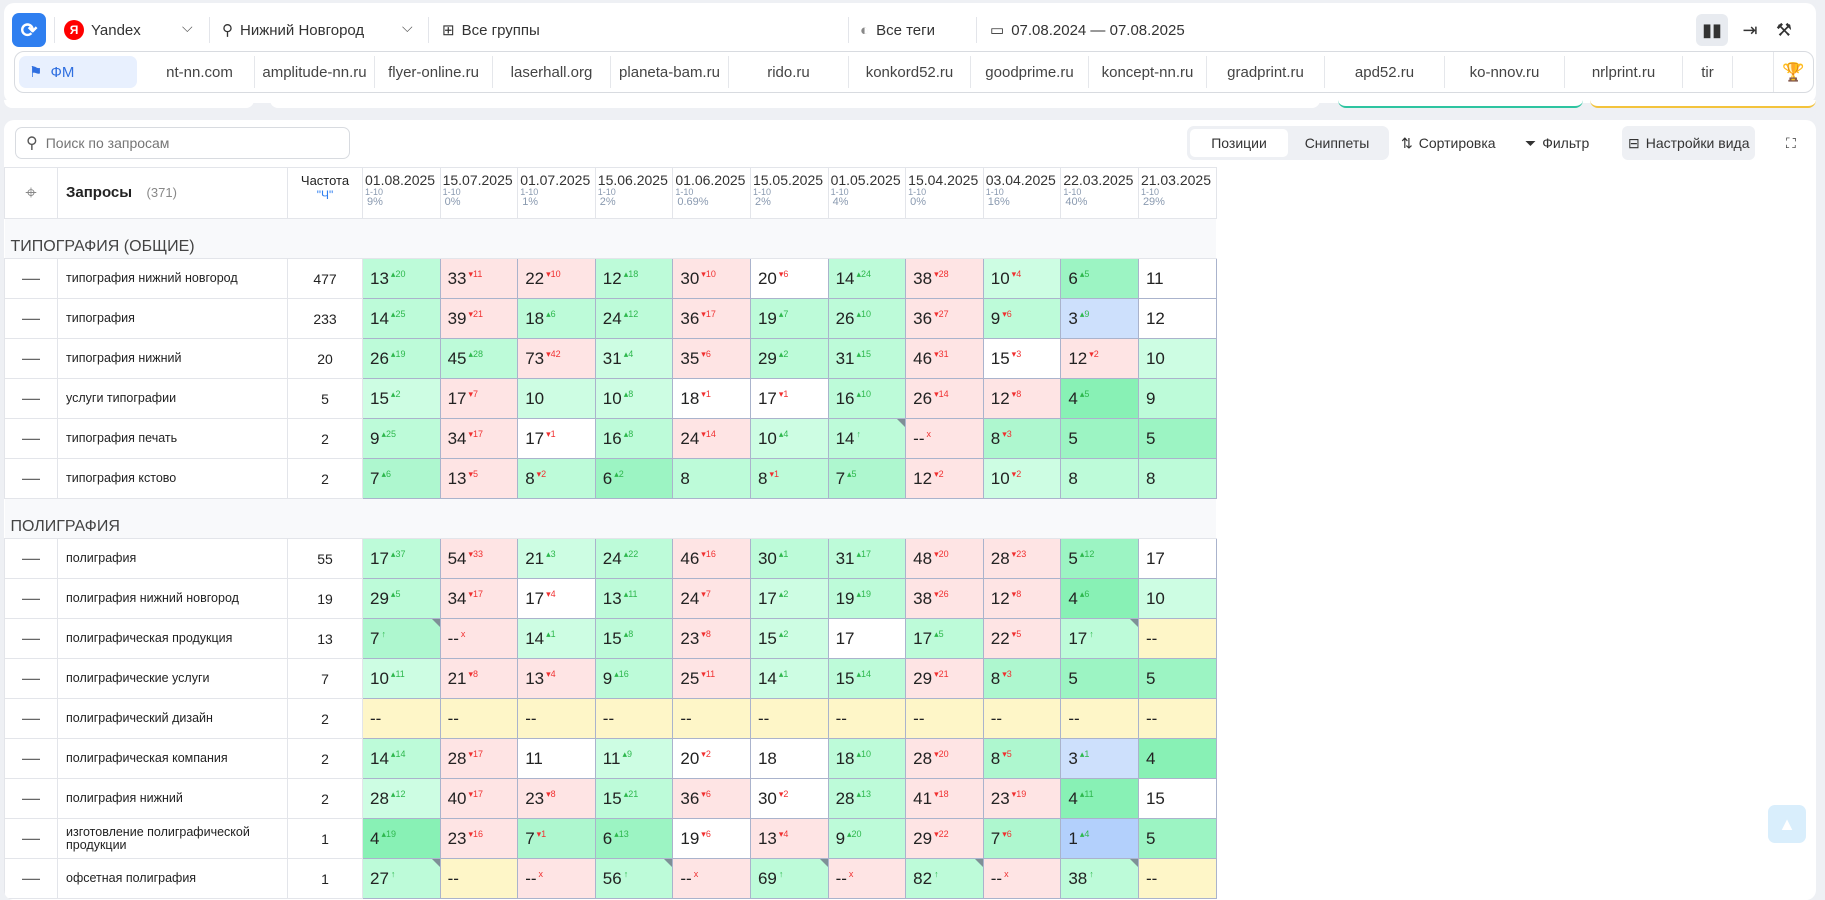 This screenshot has height=900, width=1825. Describe the element at coordinates (1099, 318) in the screenshot. I see `position-cell: 3 ▴9` at that location.